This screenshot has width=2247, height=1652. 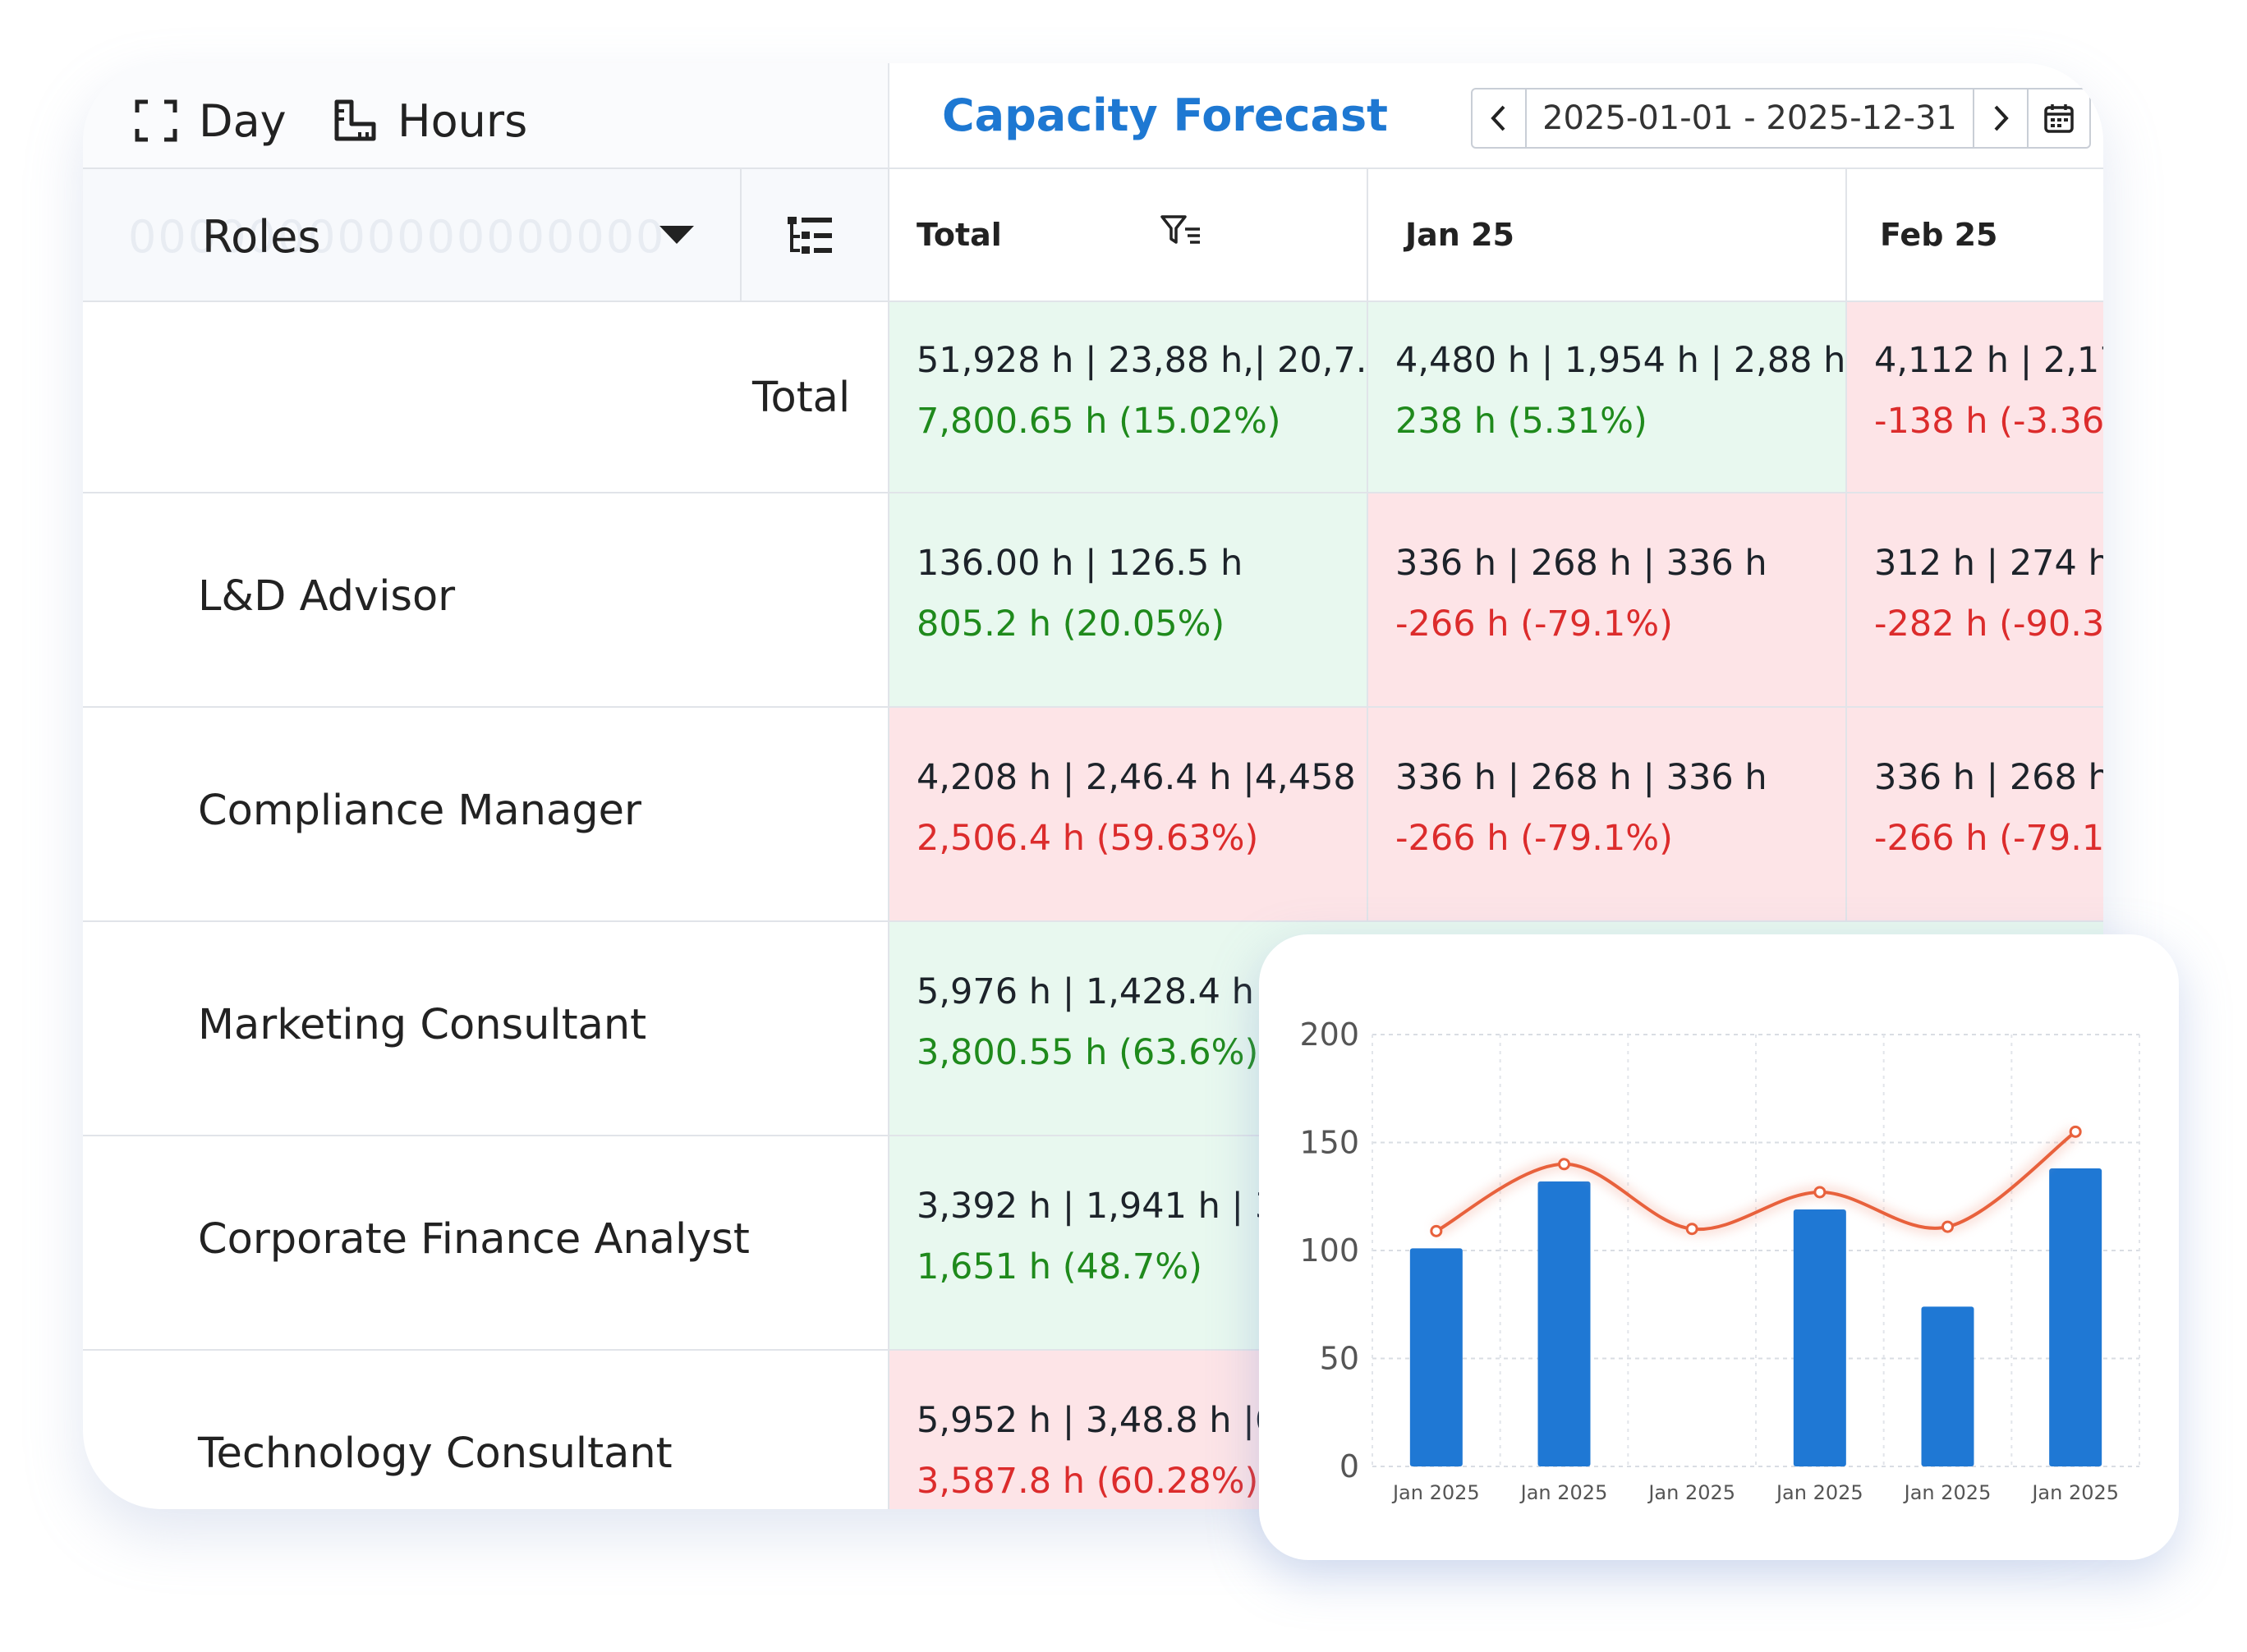 I want to click on grid-cell: 336 h | 268 h | -266 h (-79.1%, so click(x=1975, y=814).